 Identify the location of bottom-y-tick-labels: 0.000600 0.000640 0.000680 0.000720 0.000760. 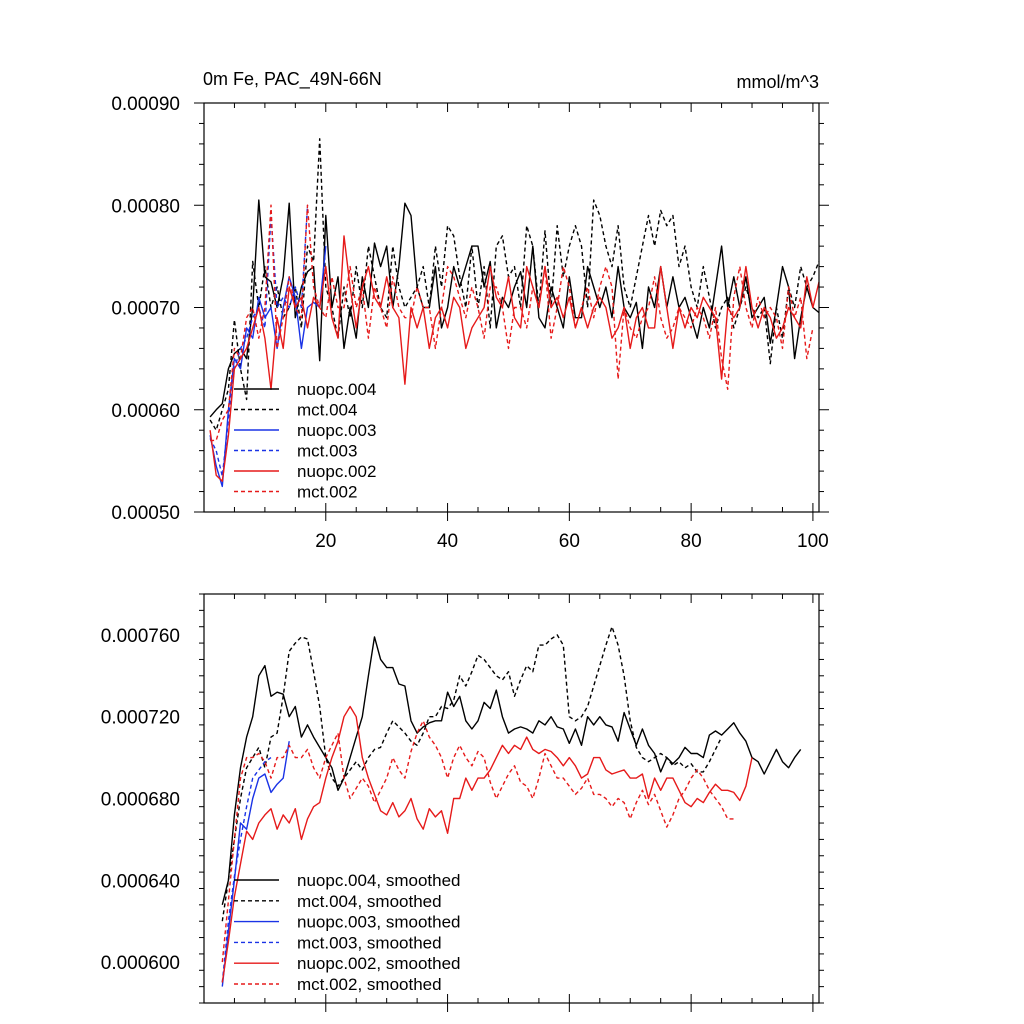
(140, 800).